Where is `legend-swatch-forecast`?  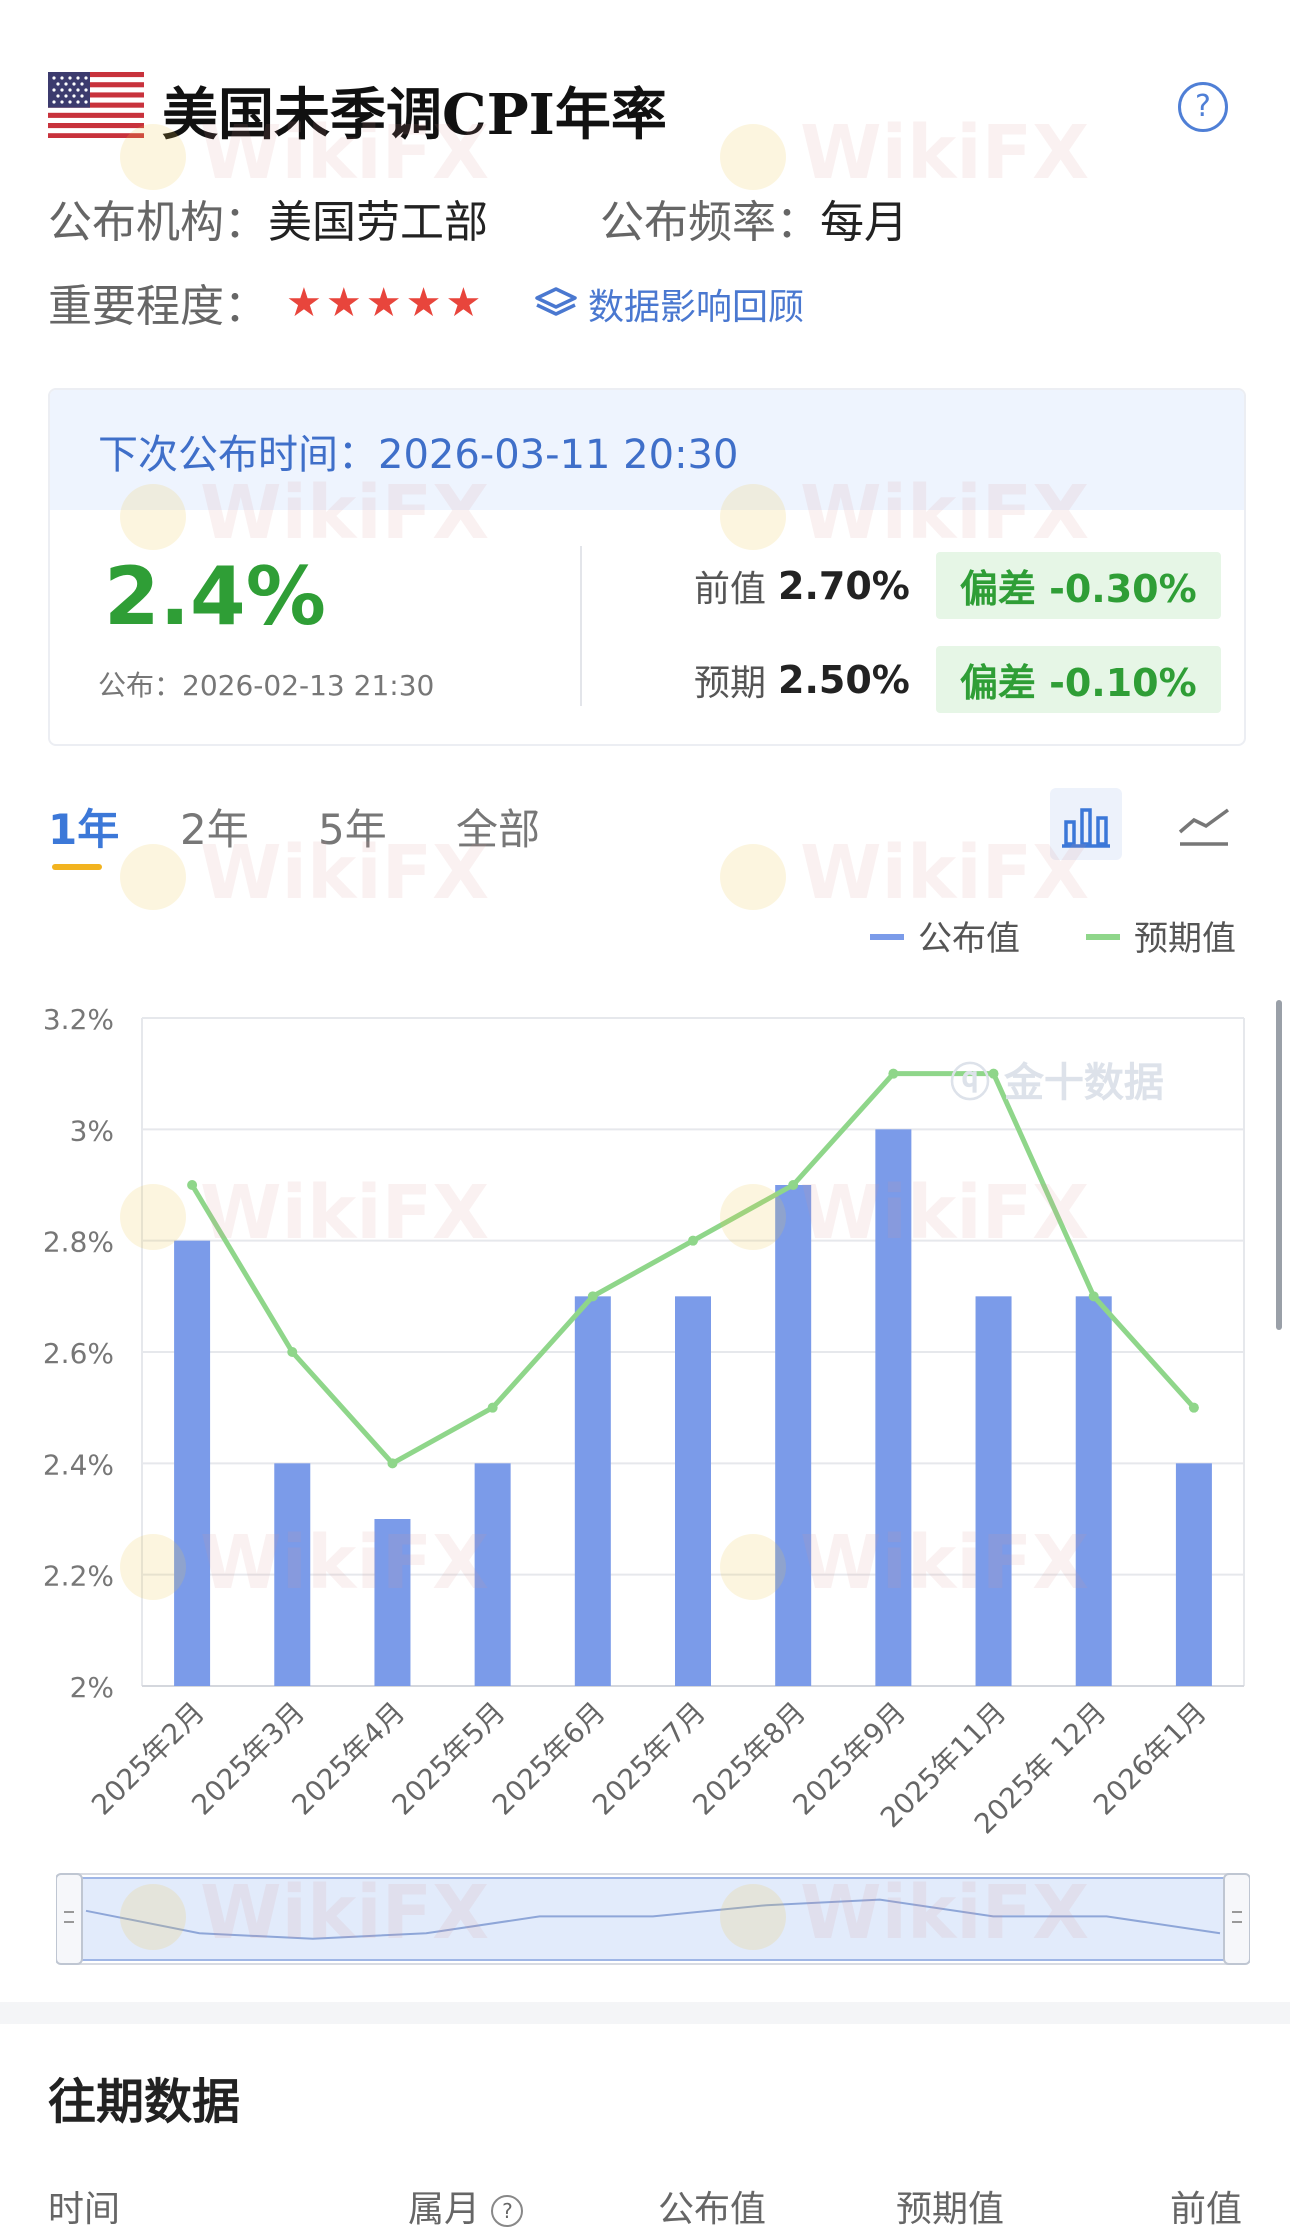
legend-swatch-forecast is located at coordinates (1103, 937).